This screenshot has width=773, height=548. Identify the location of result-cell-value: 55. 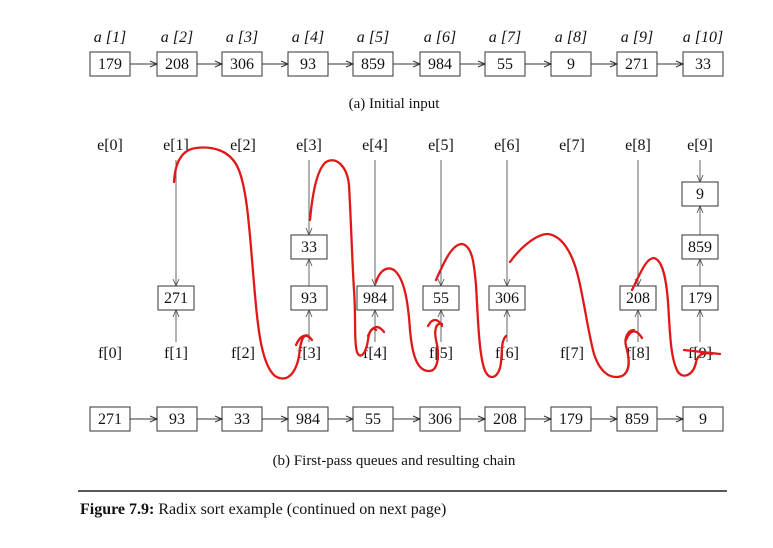
(373, 419).